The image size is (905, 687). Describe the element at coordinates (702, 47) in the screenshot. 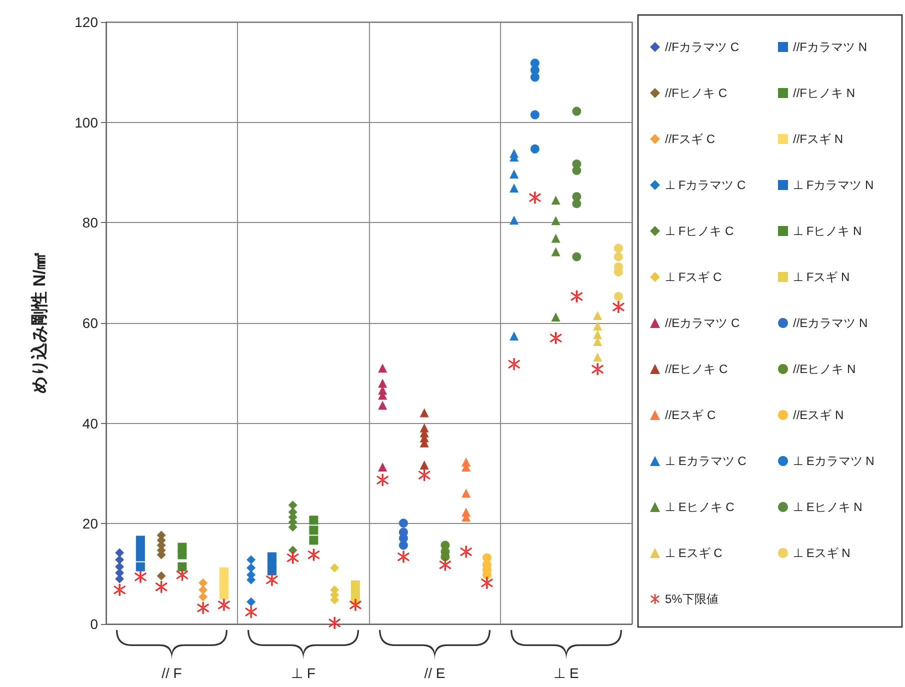

I see `legend-label: //Fカラマツ C` at that location.